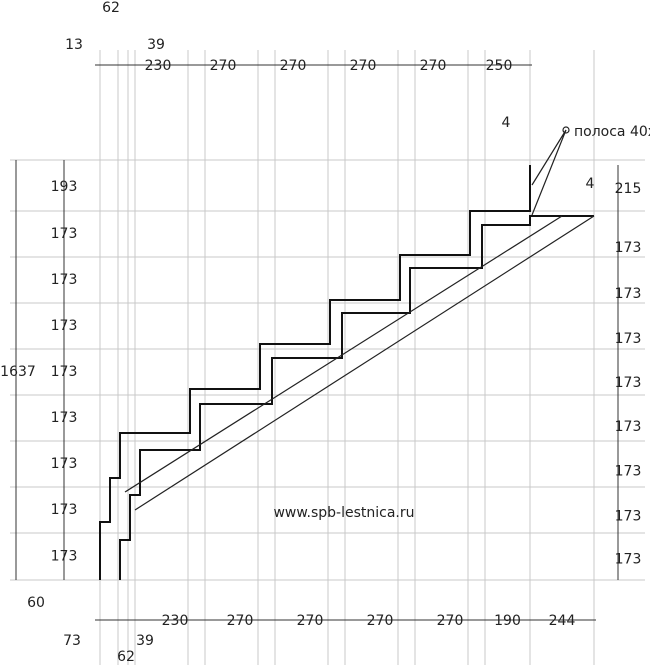  I want to click on dim-label: 250, so click(499, 66).